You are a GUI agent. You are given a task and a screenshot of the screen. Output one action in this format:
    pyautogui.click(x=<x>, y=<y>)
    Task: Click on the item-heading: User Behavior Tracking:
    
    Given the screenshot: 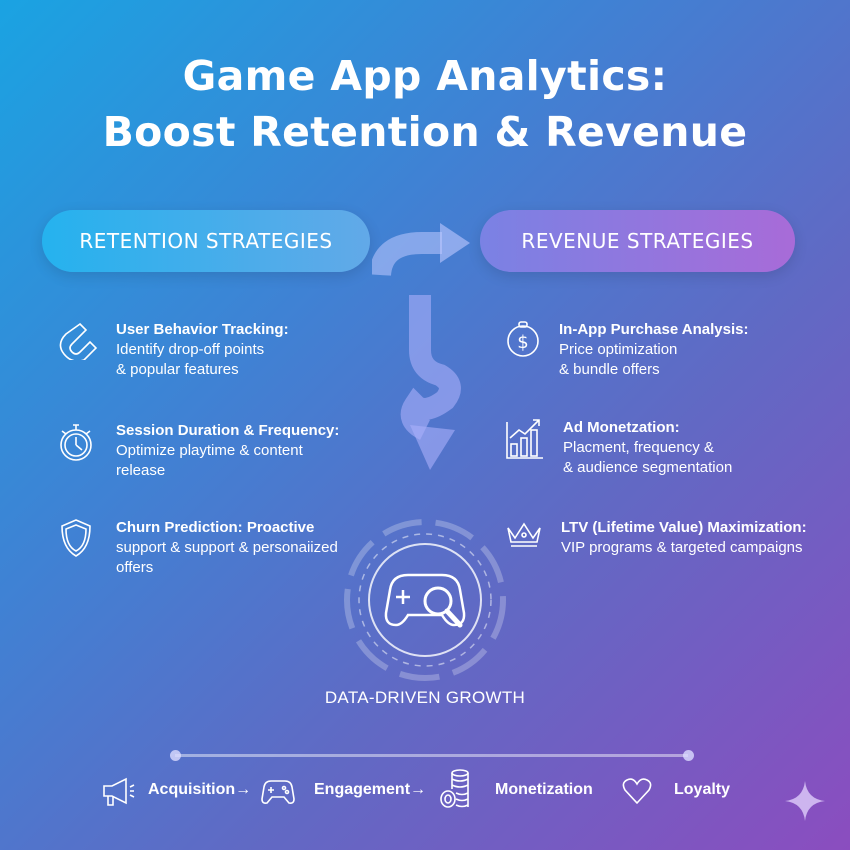 What is the action you would take?
    pyautogui.click(x=202, y=329)
    